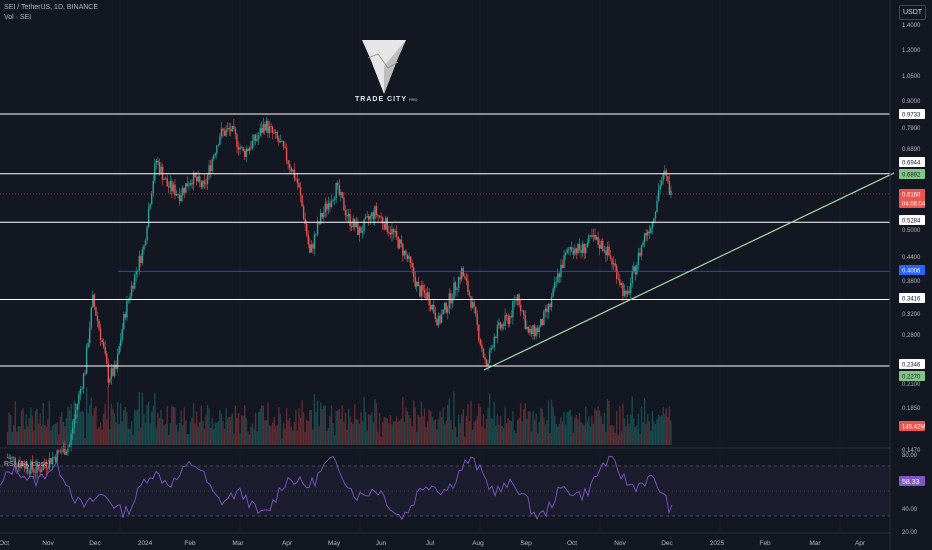 The height and width of the screenshot is (550, 932). What do you see at coordinates (912, 12) in the screenshot?
I see `currency-button: USDT` at bounding box center [912, 12].